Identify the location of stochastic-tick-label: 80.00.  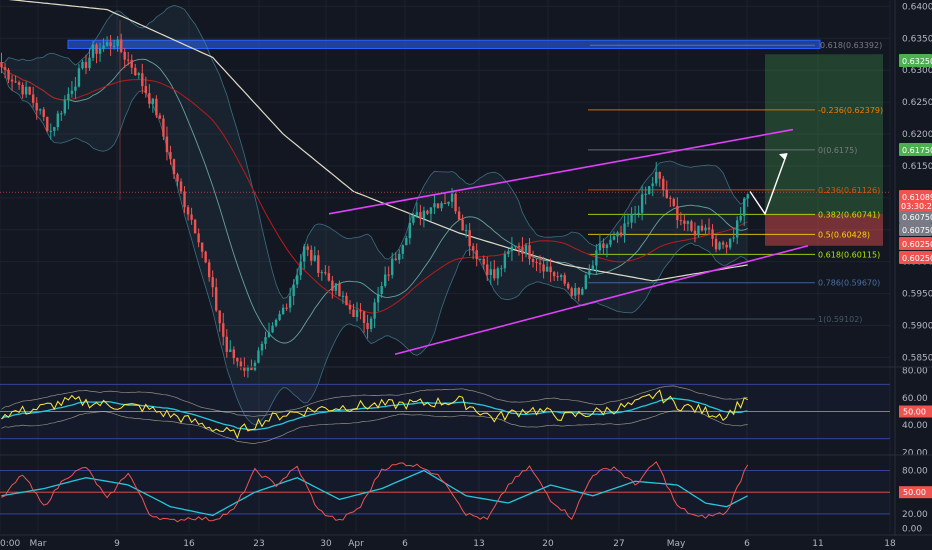
(915, 471).